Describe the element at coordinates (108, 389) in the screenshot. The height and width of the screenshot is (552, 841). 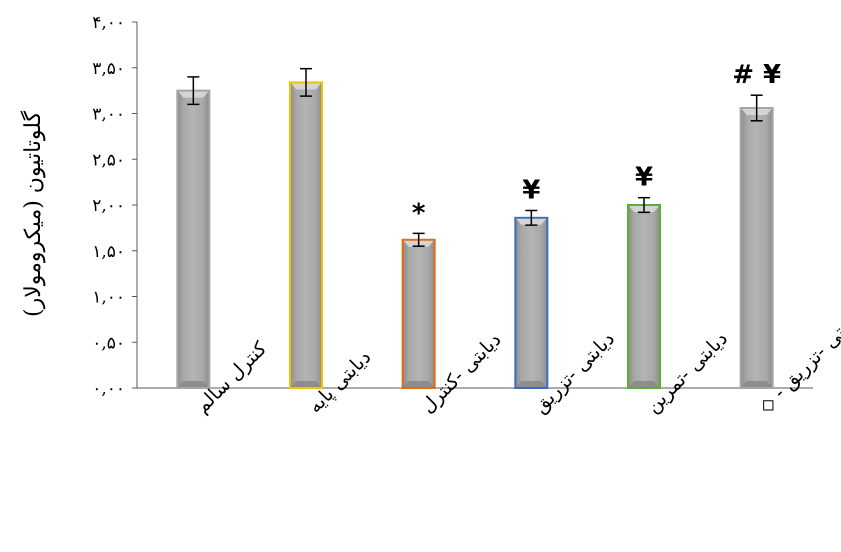
I see `y-tick-label: ۰,۰۰` at that location.